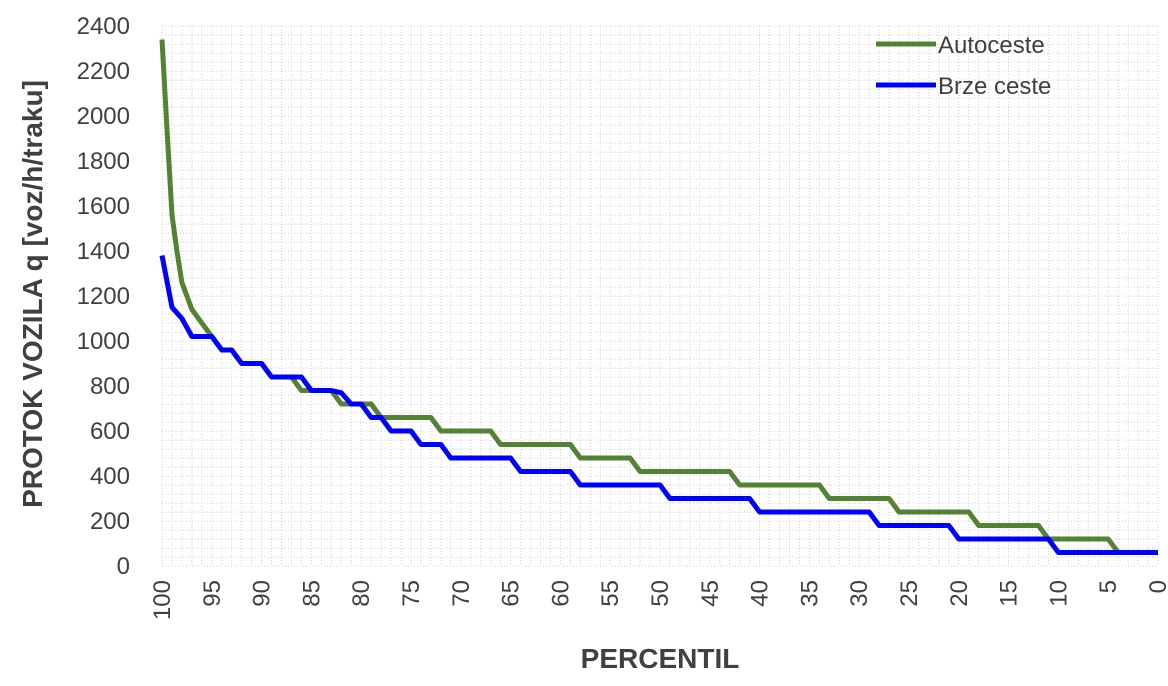 Image resolution: width=1168 pixels, height=686 pixels. I want to click on x-tick-label: 0, so click(1156, 586).